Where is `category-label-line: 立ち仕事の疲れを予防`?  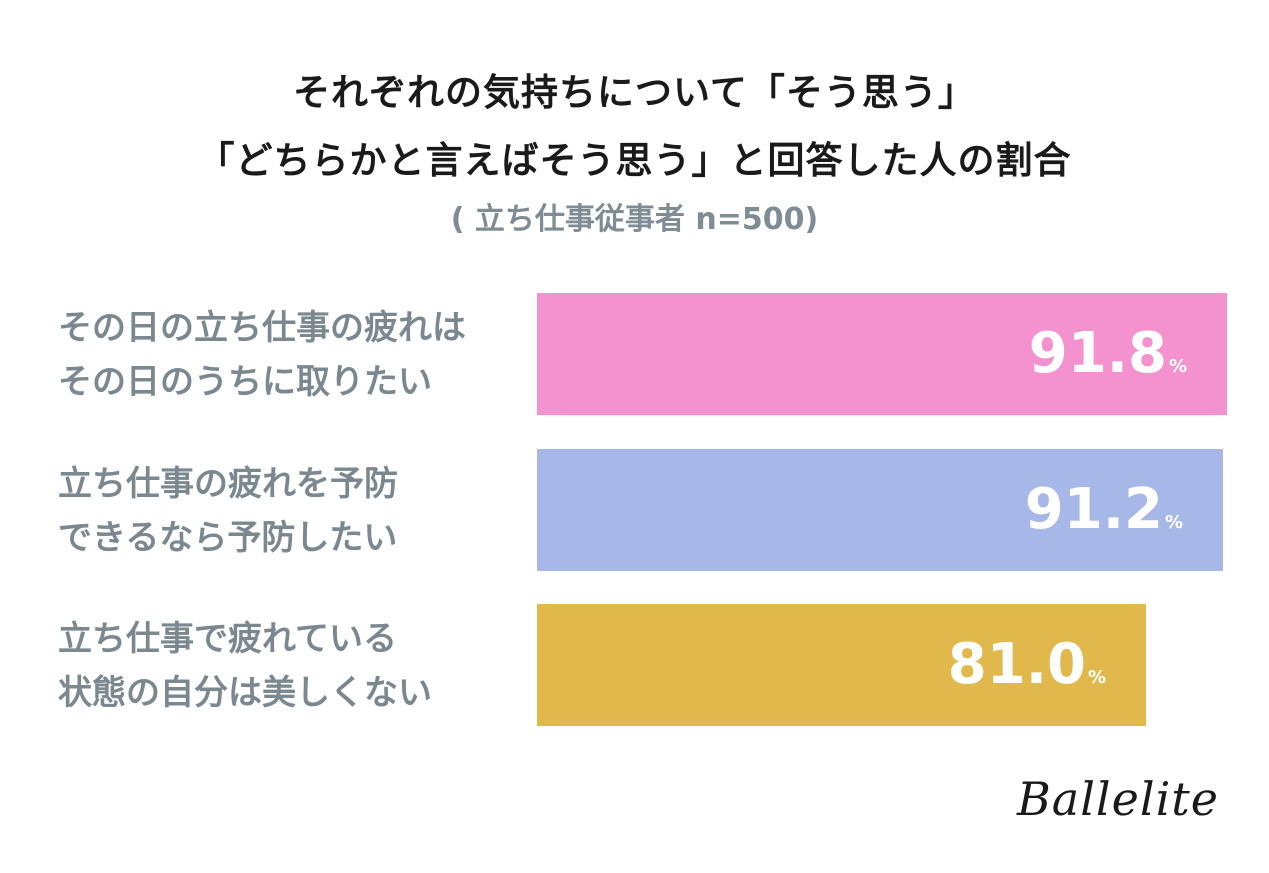 category-label-line: 立ち仕事の疲れを予防 is located at coordinates (228, 484).